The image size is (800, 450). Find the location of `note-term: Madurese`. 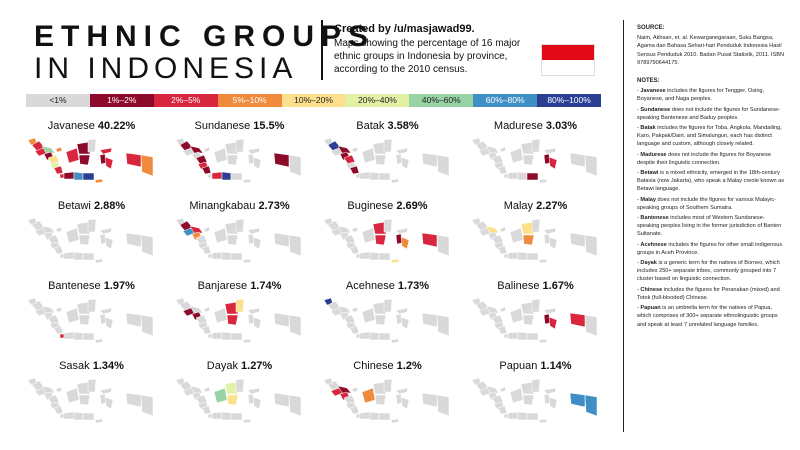

note-term: Madurese is located at coordinates (653, 154).